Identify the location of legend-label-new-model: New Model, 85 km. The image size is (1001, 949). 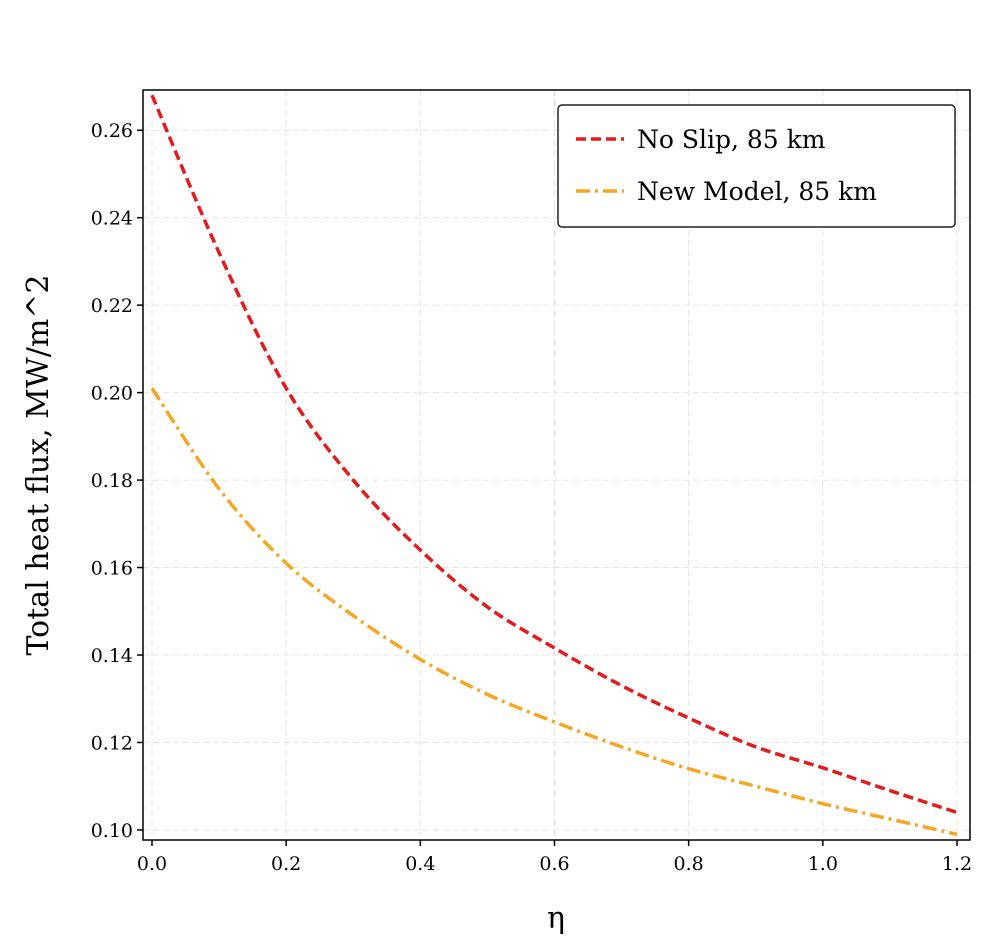
(757, 191).